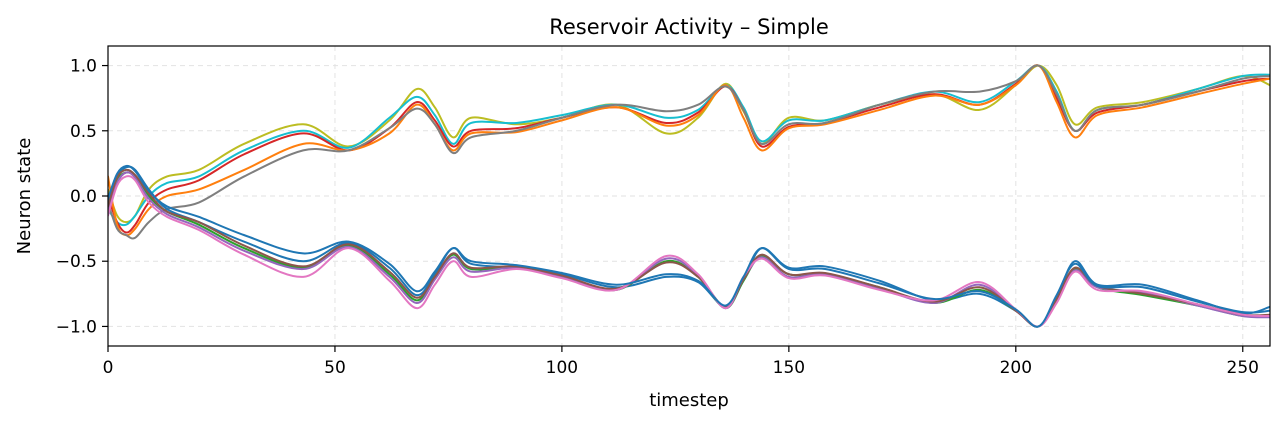 The height and width of the screenshot is (424, 1286). Describe the element at coordinates (689, 400) in the screenshot. I see `x-axis-label: timestep` at that location.